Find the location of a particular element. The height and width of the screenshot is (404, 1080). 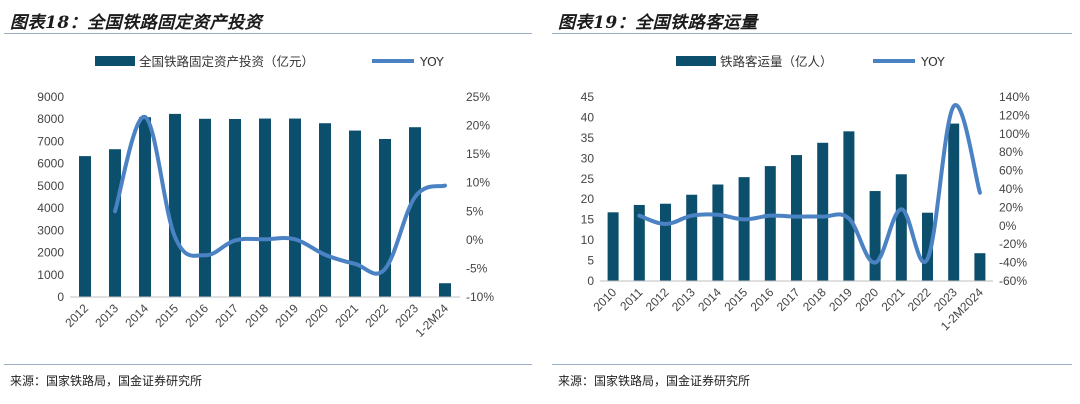

legend-bar-label: 铁路客运量（亿人） is located at coordinates (776, 61).